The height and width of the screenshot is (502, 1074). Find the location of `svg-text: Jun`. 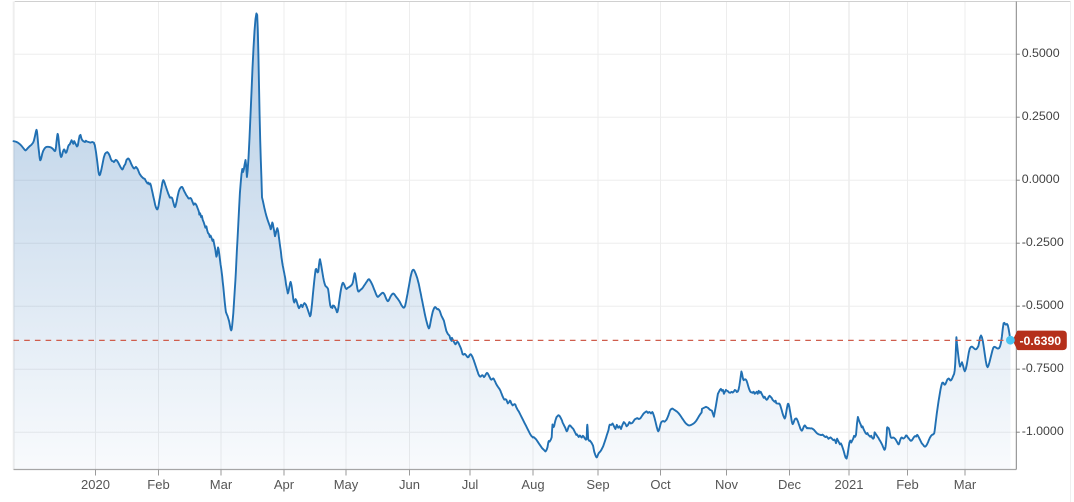

svg-text: Jun is located at coordinates (409, 484).